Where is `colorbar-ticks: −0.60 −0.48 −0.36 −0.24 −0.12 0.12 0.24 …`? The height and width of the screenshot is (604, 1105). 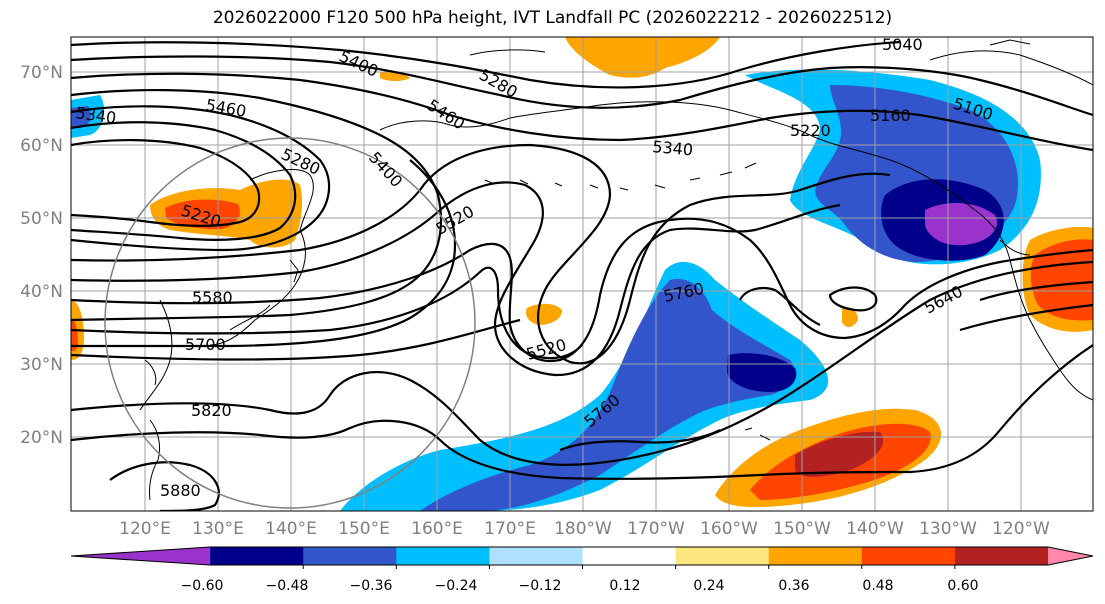 colorbar-ticks: −0.60 −0.48 −0.36 −0.24 −0.12 0.12 0.24 … is located at coordinates (580, 586).